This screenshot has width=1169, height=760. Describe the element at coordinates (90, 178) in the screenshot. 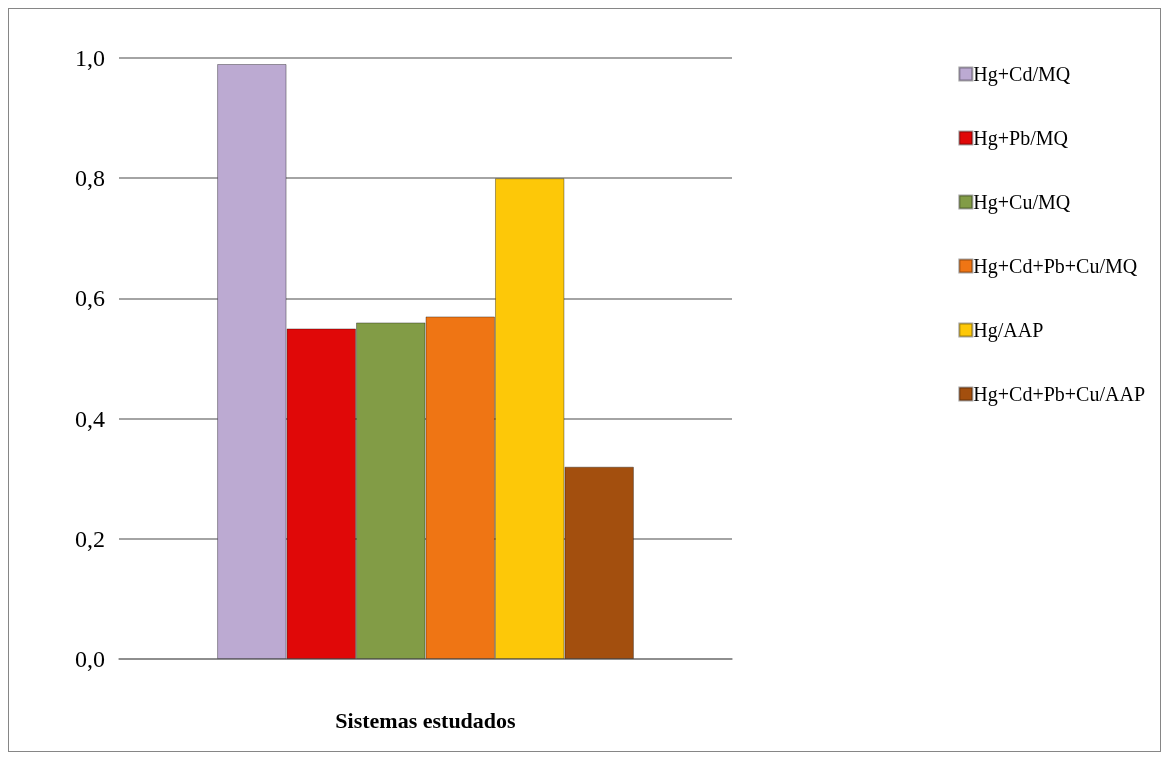

I see `y-tick-label: 0,8` at that location.